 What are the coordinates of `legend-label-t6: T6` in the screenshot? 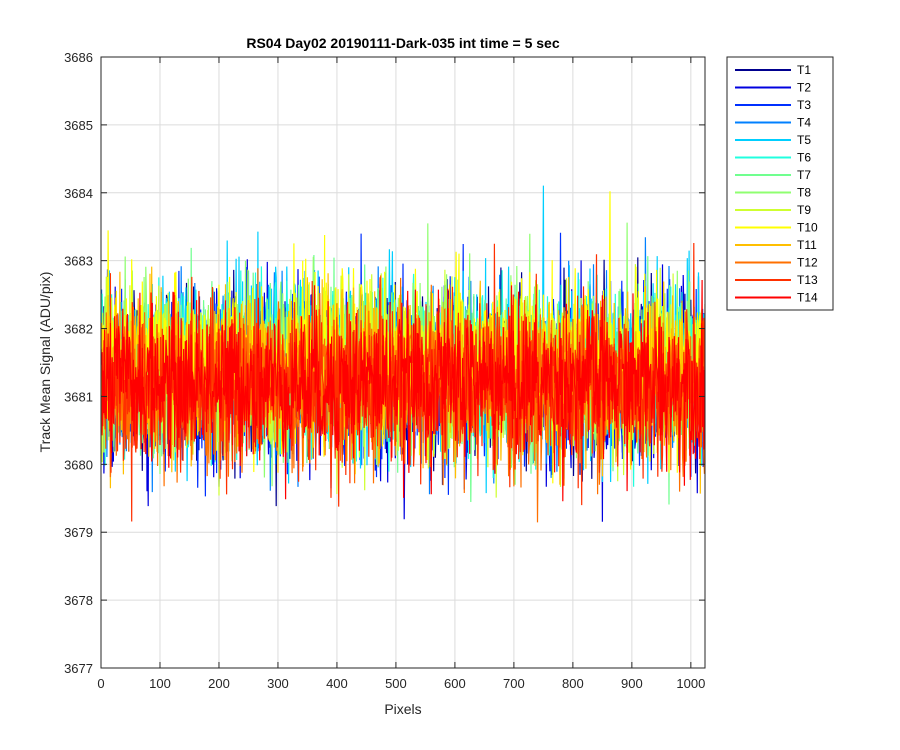 It's located at (804, 158).